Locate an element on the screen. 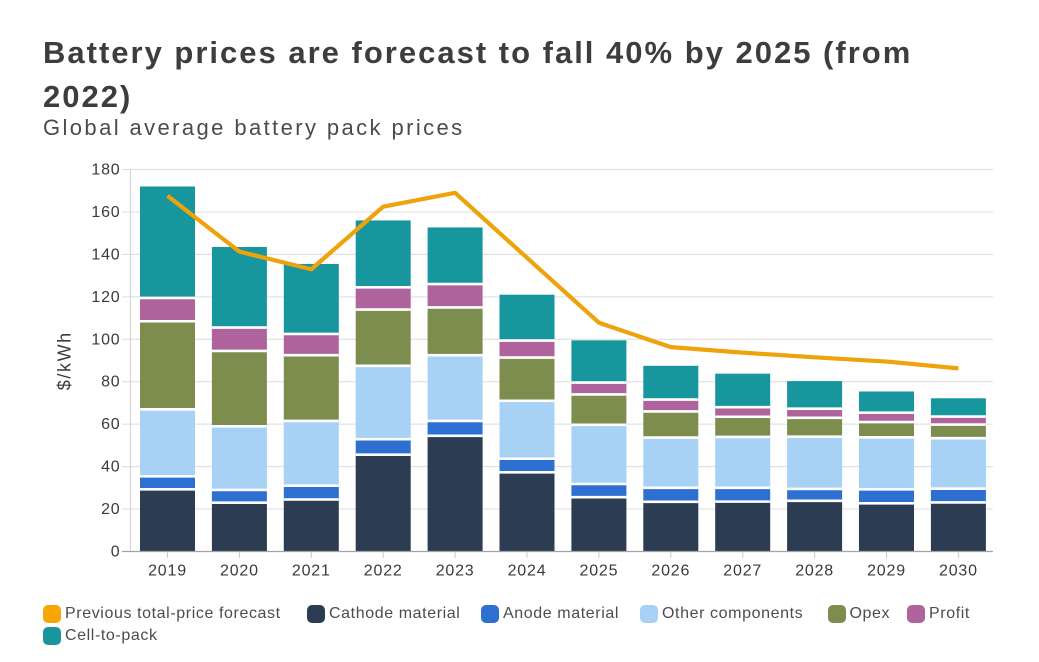  svg-text: 40 is located at coordinates (110, 467).